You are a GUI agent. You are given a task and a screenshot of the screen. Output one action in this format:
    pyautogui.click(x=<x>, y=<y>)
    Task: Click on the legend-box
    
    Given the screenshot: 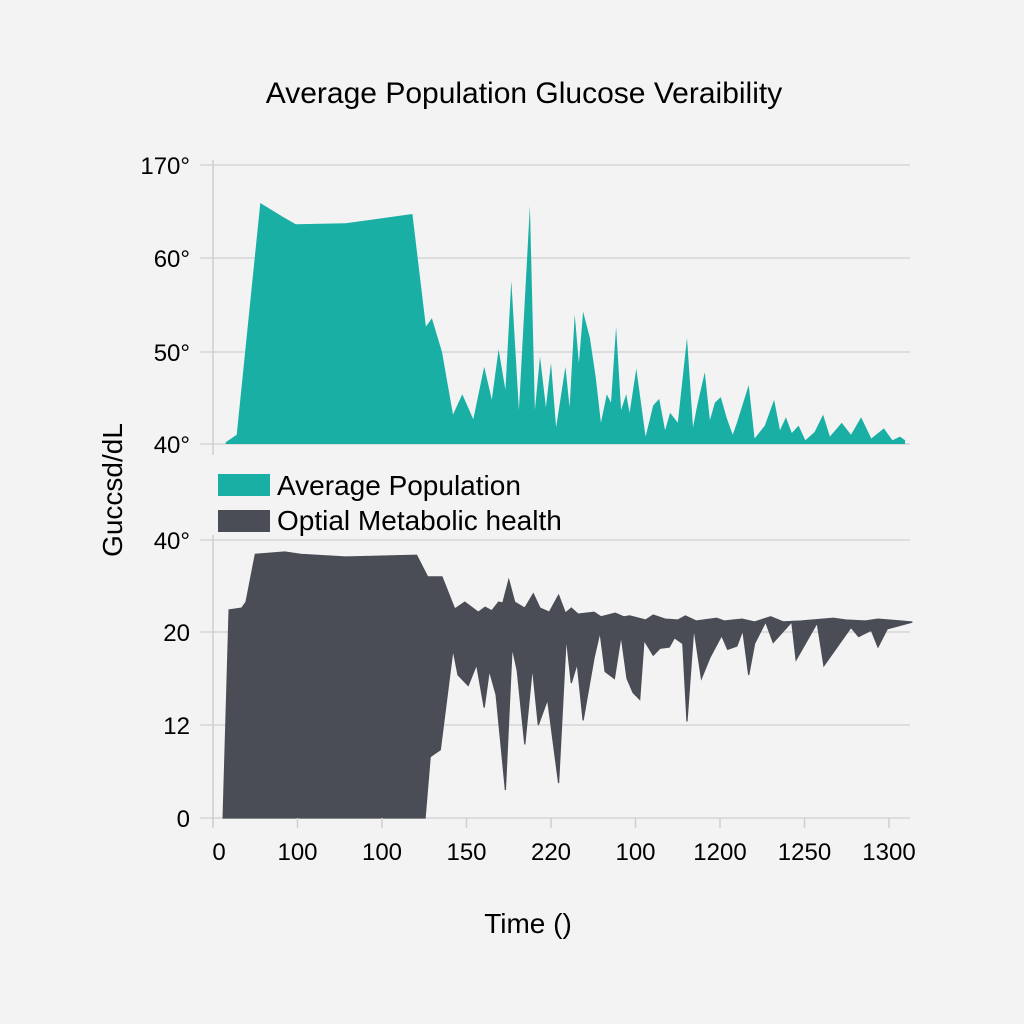 What is the action you would take?
    pyautogui.click(x=557, y=495)
    